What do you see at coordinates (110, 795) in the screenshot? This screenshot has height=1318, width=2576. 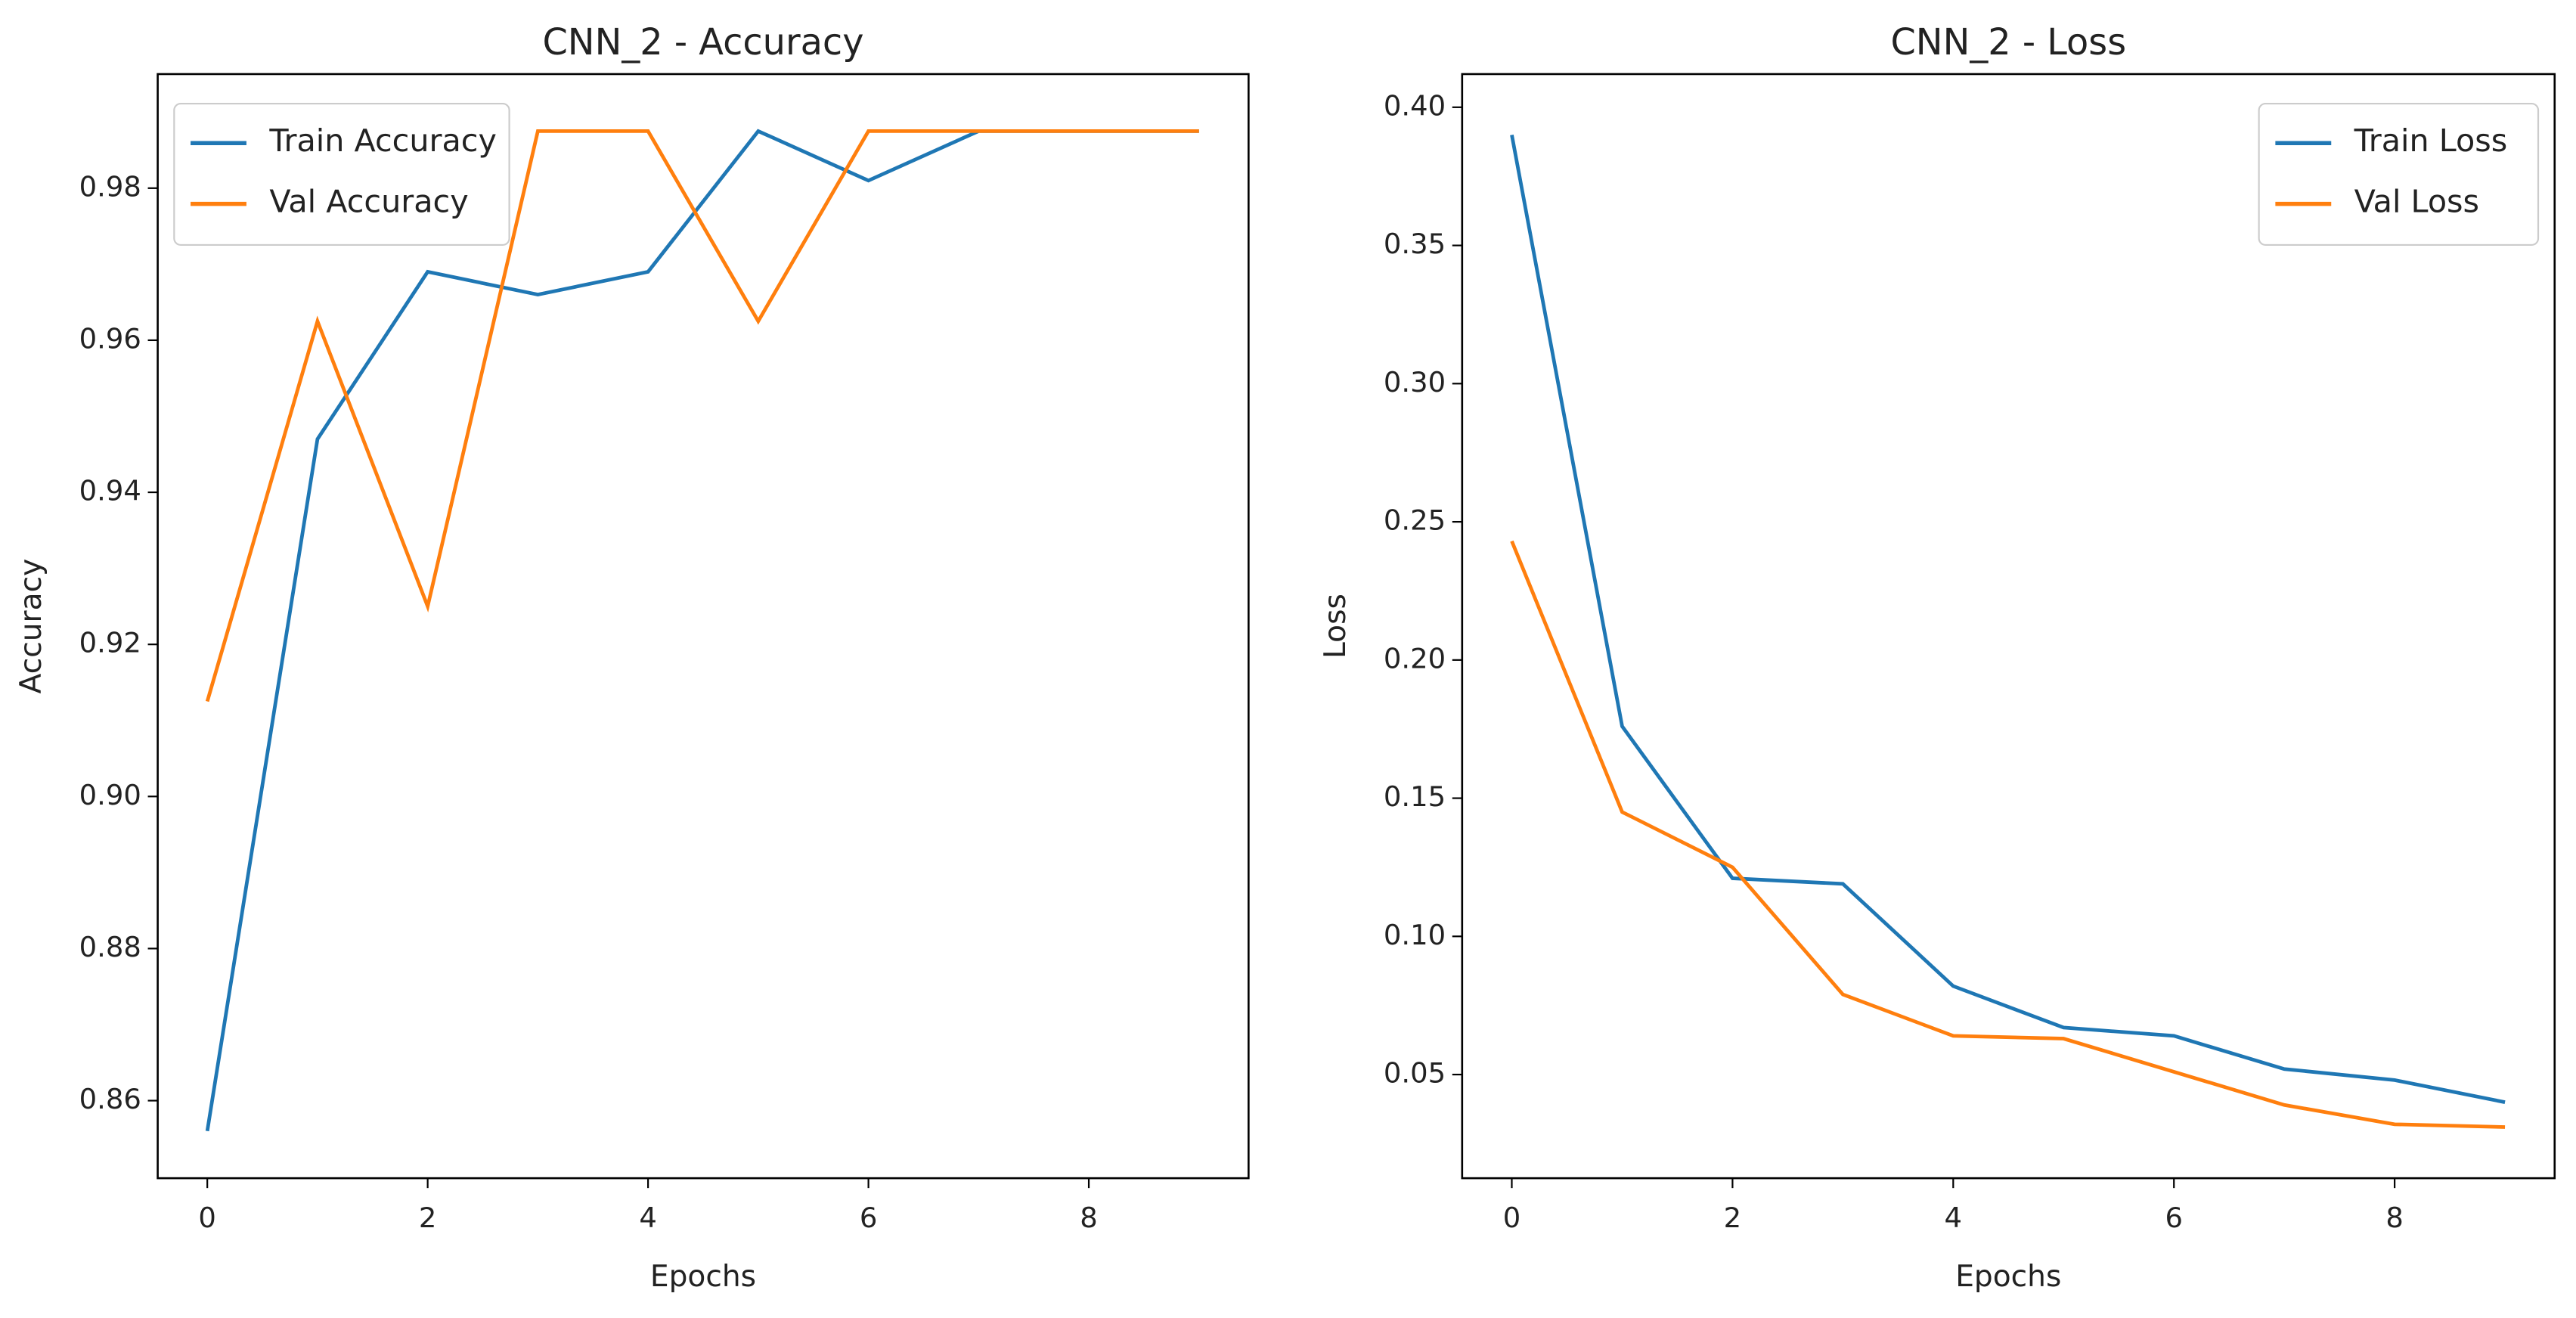 I see `y-tick-label: 0.90` at bounding box center [110, 795].